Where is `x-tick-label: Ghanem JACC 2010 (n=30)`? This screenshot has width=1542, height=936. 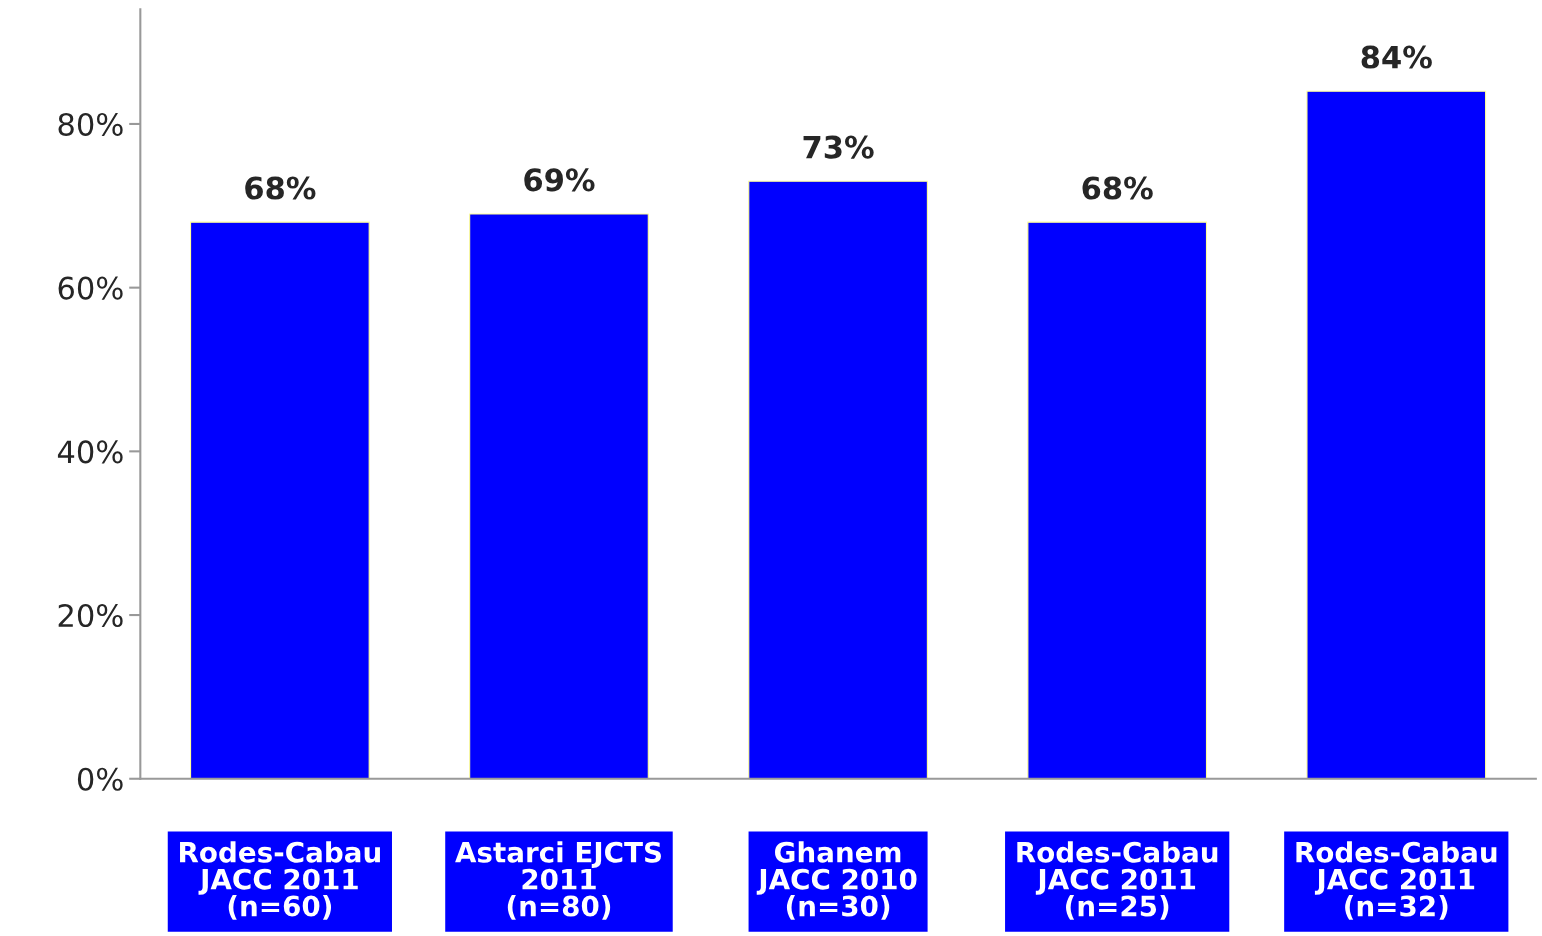 x-tick-label: Ghanem JACC 2010 (n=30) is located at coordinates (836, 880).